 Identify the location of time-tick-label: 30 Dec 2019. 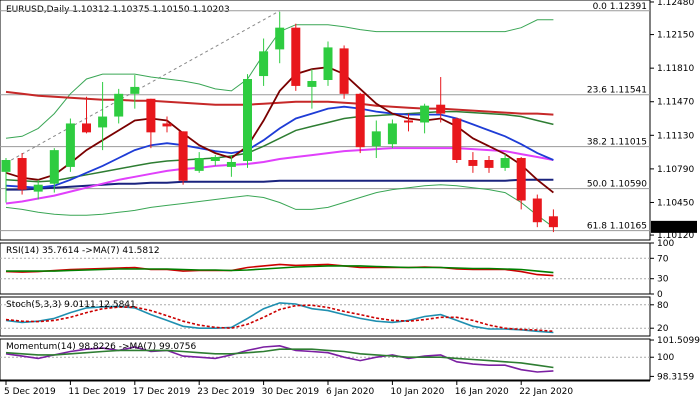
(291, 392).